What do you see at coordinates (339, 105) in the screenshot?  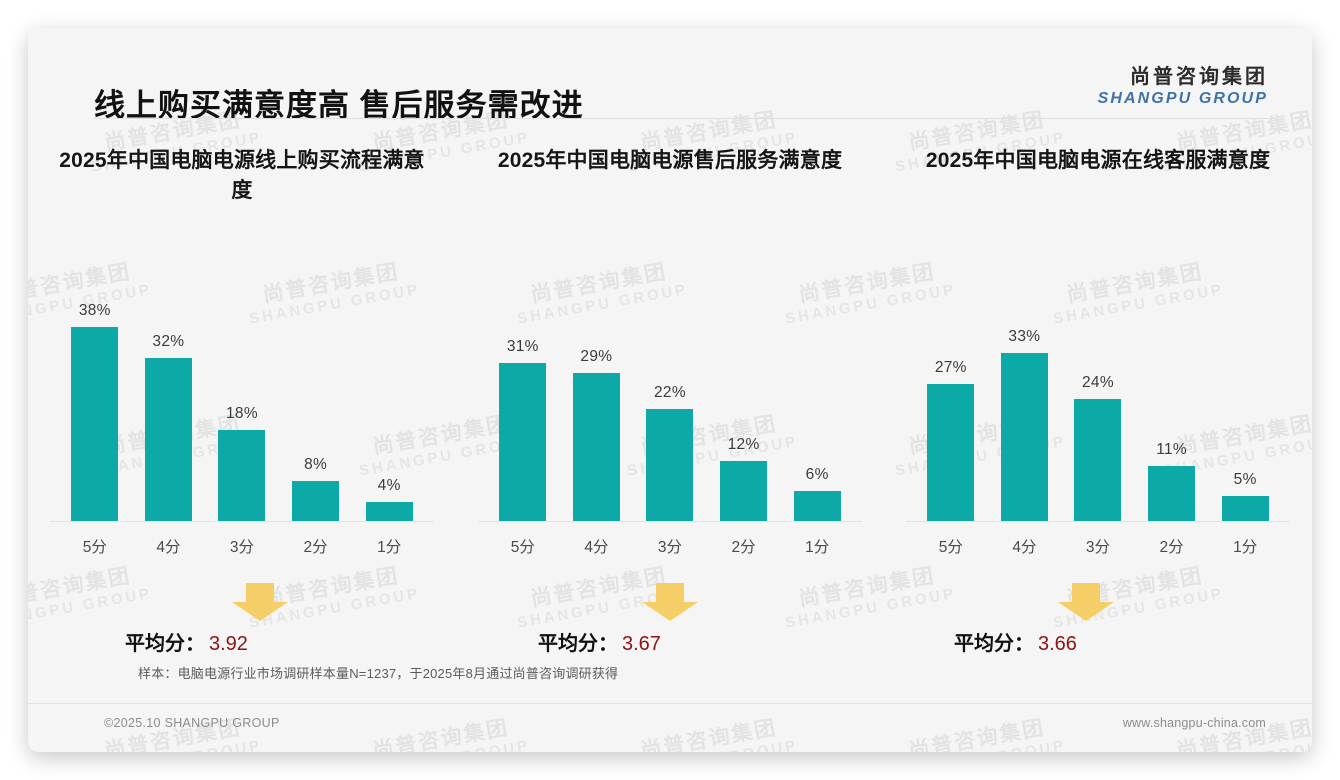 I see `page-title: 线上购买满意度高 售后服务需改进` at bounding box center [339, 105].